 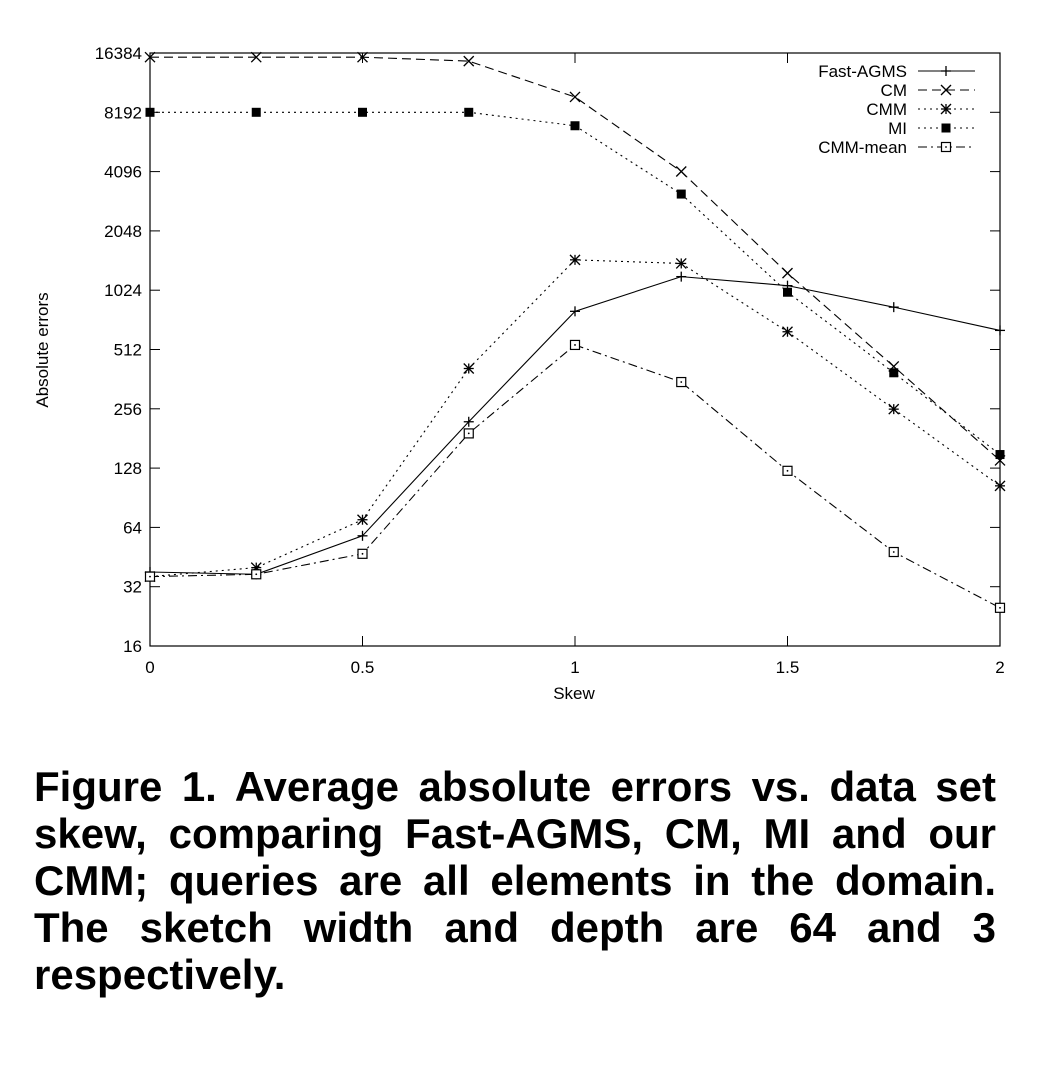 I want to click on x-tick-label: 1, so click(x=574, y=667).